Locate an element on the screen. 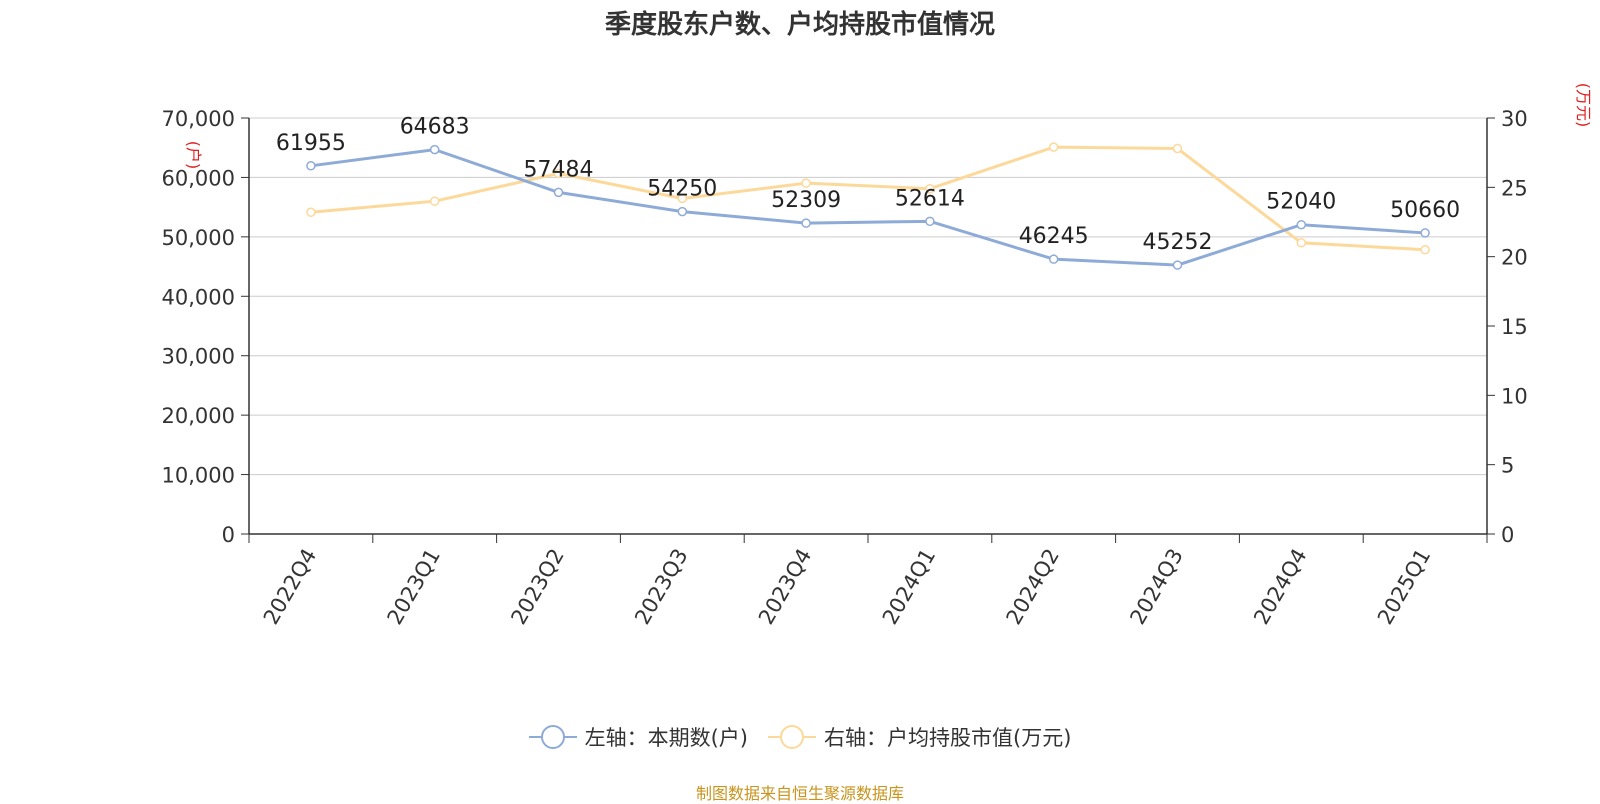 This screenshot has width=1600, height=804. right-axis-unit: (万元) is located at coordinates (1583, 105).